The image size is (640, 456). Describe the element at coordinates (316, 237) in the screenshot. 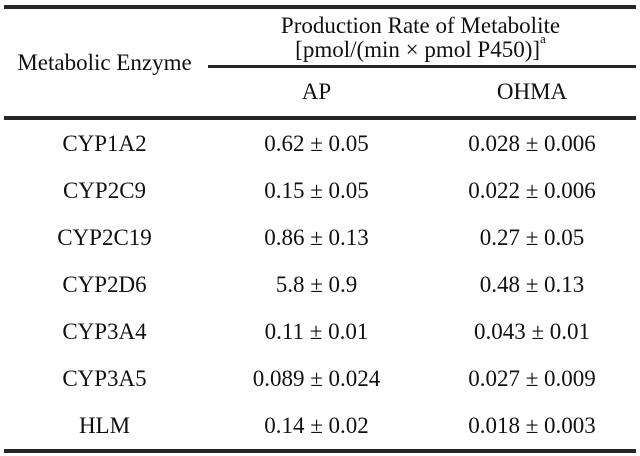

I see `ap-value-cell: 0.86 ± 0.13` at that location.